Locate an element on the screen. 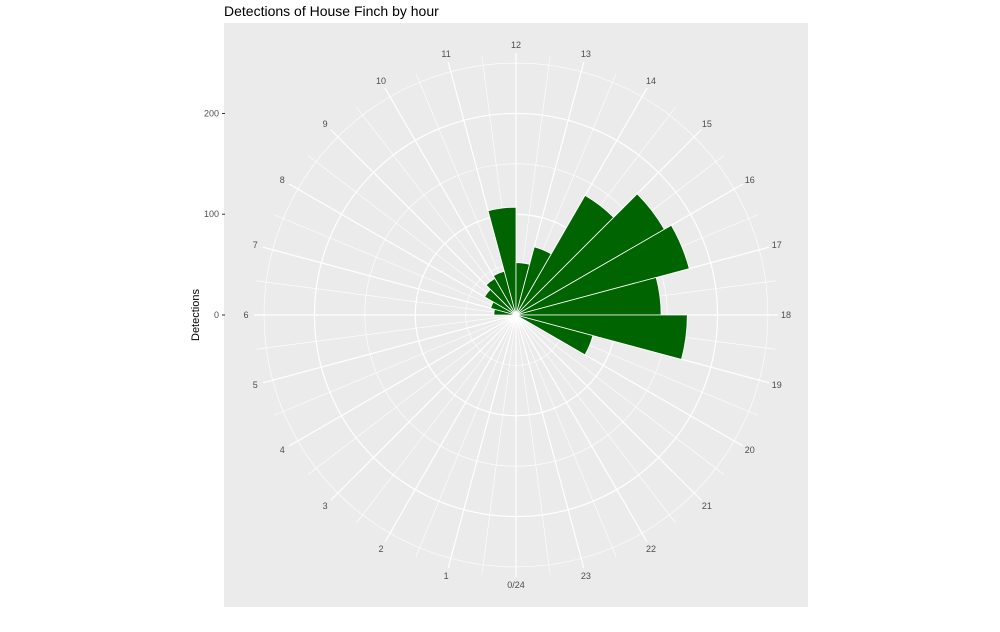 This screenshot has width=1000, height=632. hour-label: 5 is located at coordinates (255, 385).